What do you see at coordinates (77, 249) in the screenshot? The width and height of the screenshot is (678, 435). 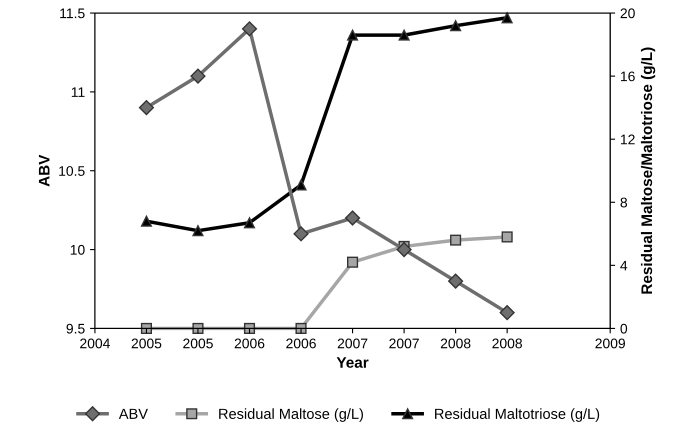 I see `y-tick-label: 10` at bounding box center [77, 249].